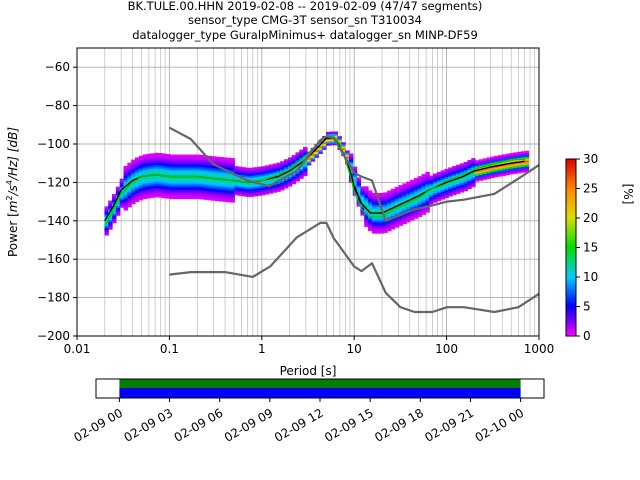 This screenshot has height=480, width=640. I want to click on colorbar-gradient, so click(571, 247).